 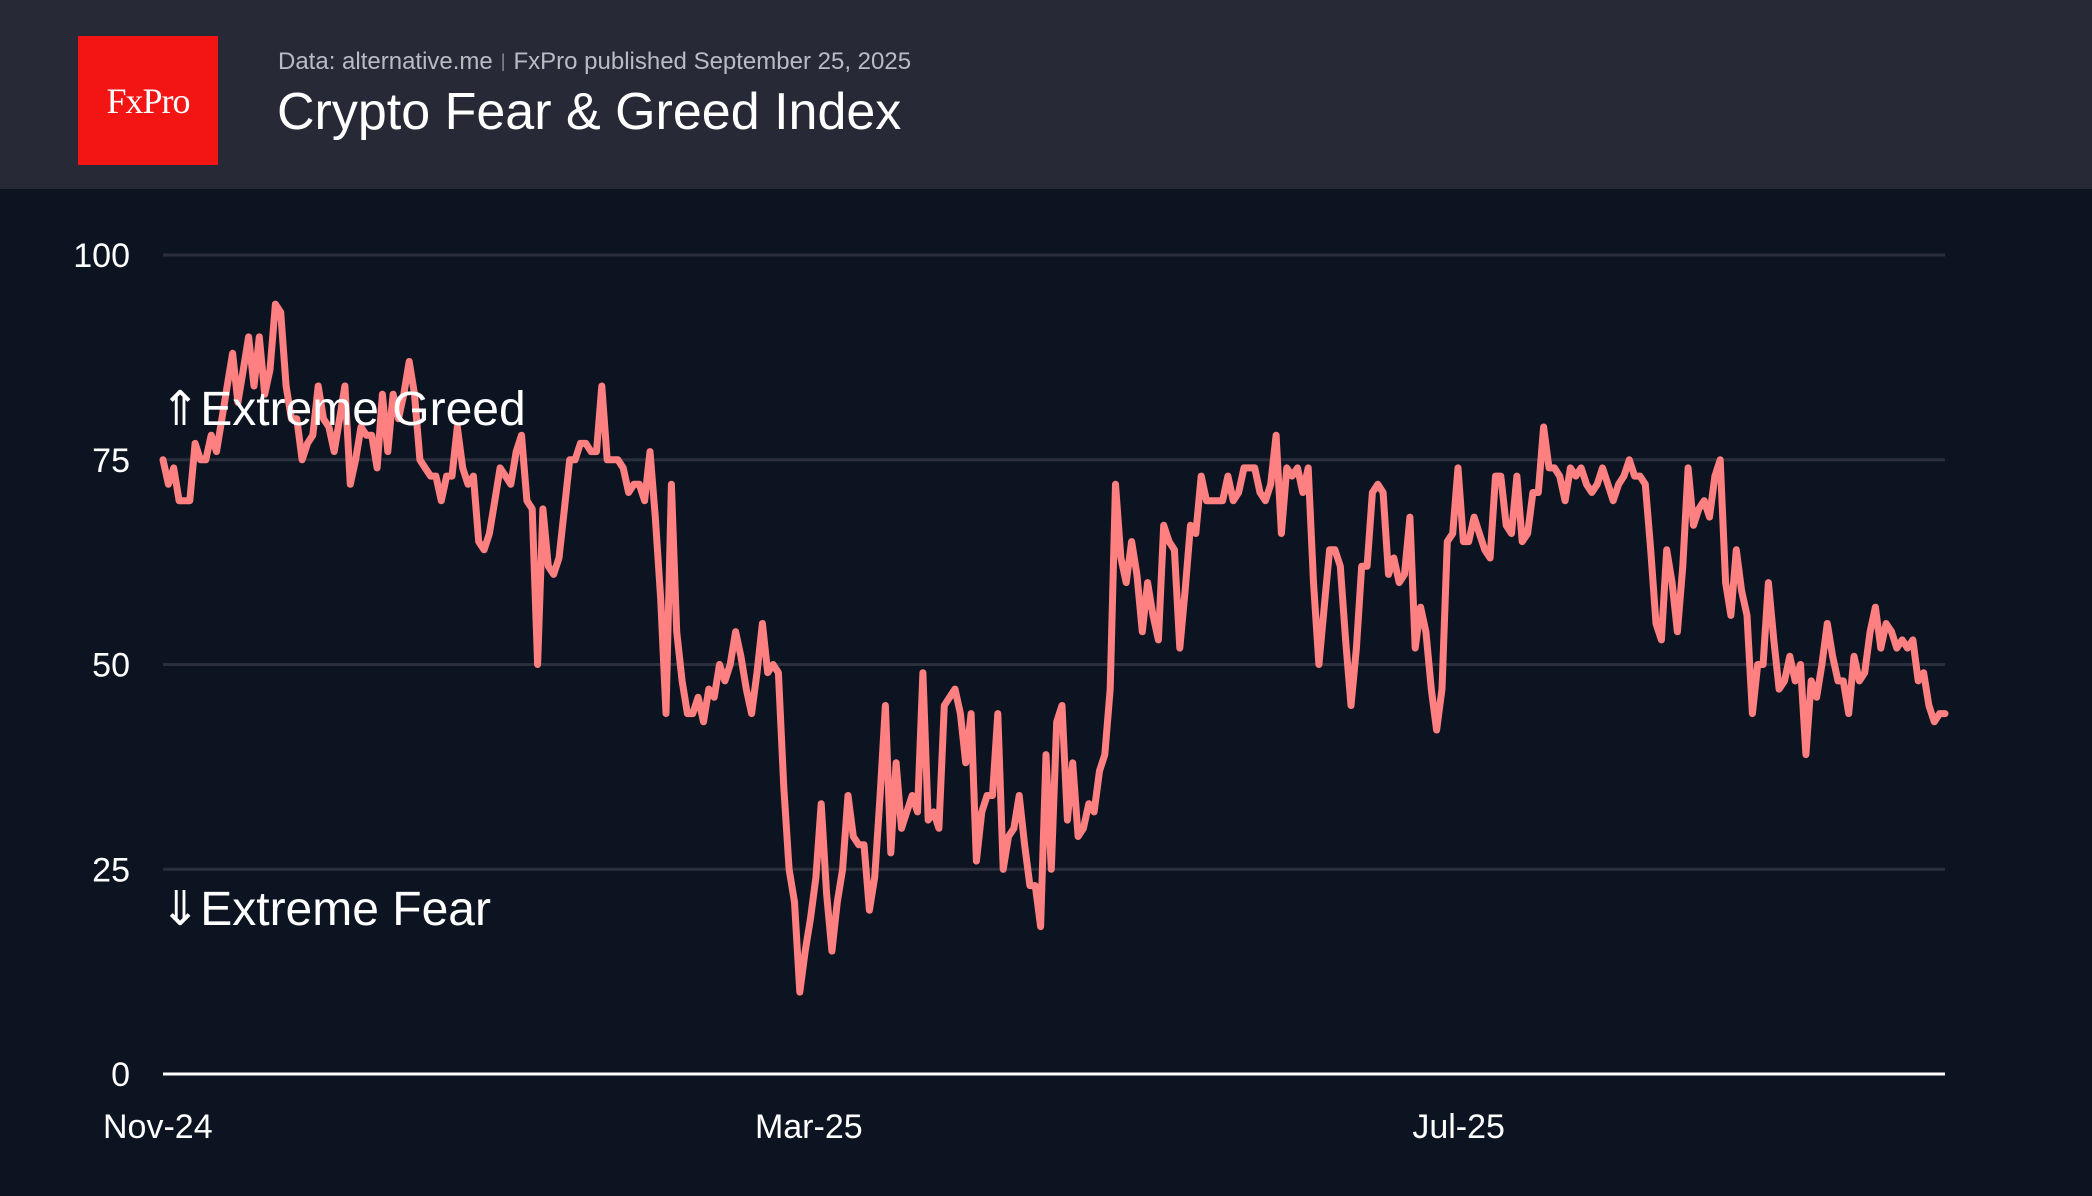 What do you see at coordinates (325, 909) in the screenshot?
I see `annotation-extreme-fear: ⇓Extreme Fear` at bounding box center [325, 909].